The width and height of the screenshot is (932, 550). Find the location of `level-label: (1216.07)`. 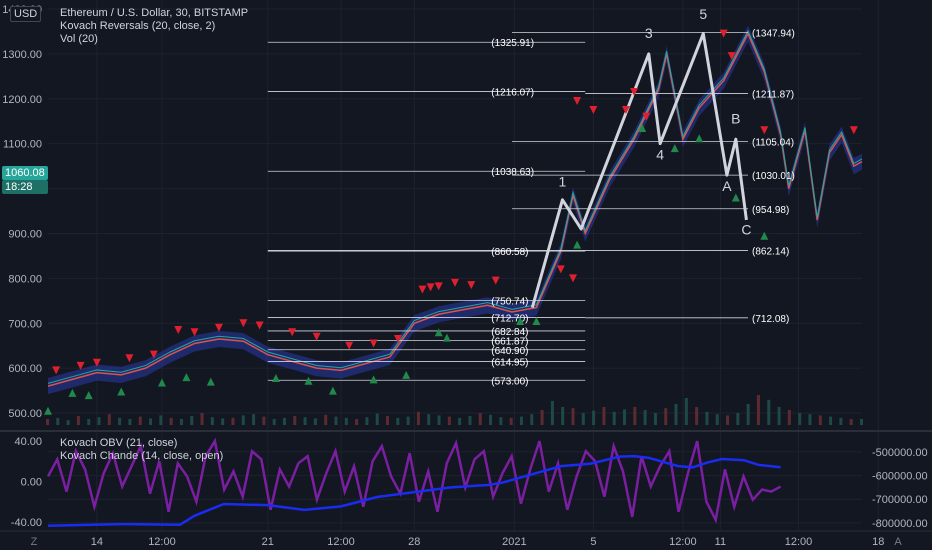

level-label: (1216.07) is located at coordinates (512, 93).